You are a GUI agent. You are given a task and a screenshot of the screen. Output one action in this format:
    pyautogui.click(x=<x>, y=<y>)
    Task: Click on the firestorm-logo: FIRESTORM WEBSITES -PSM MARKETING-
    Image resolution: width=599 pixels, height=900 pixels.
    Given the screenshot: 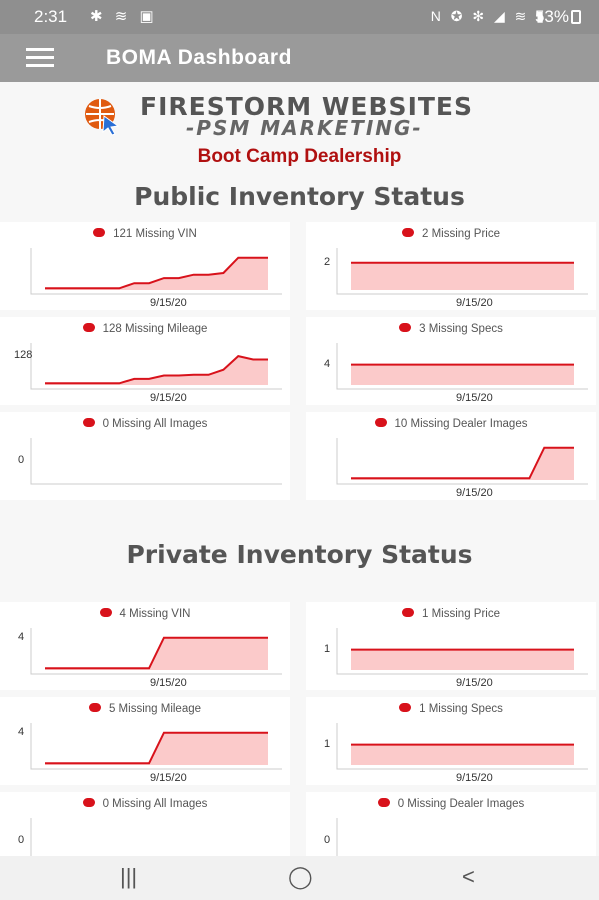 What is the action you would take?
    pyautogui.click(x=302, y=115)
    